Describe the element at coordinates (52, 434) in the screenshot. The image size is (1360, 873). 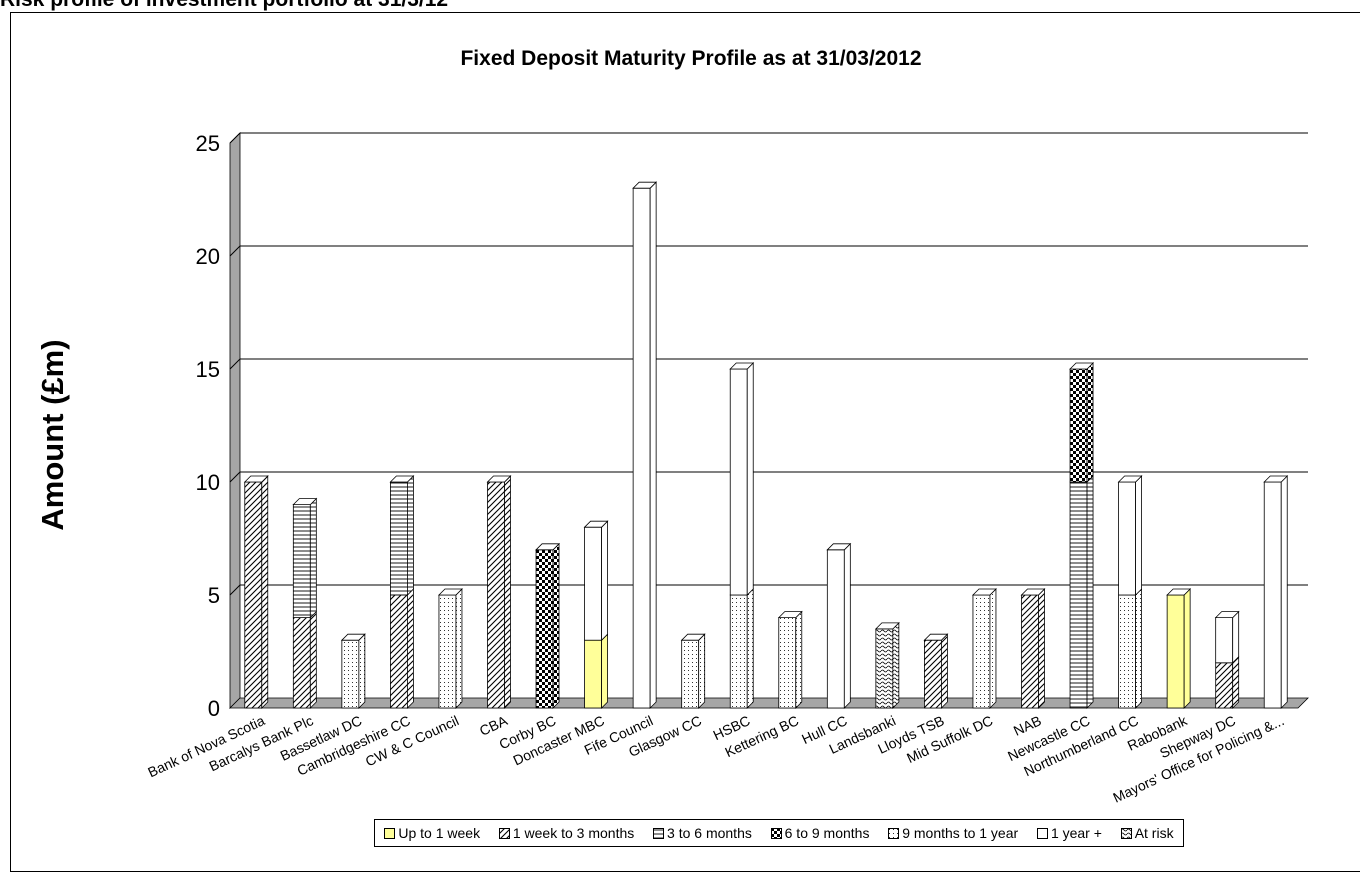
I see `y-axis-label: Amount (£m)` at that location.